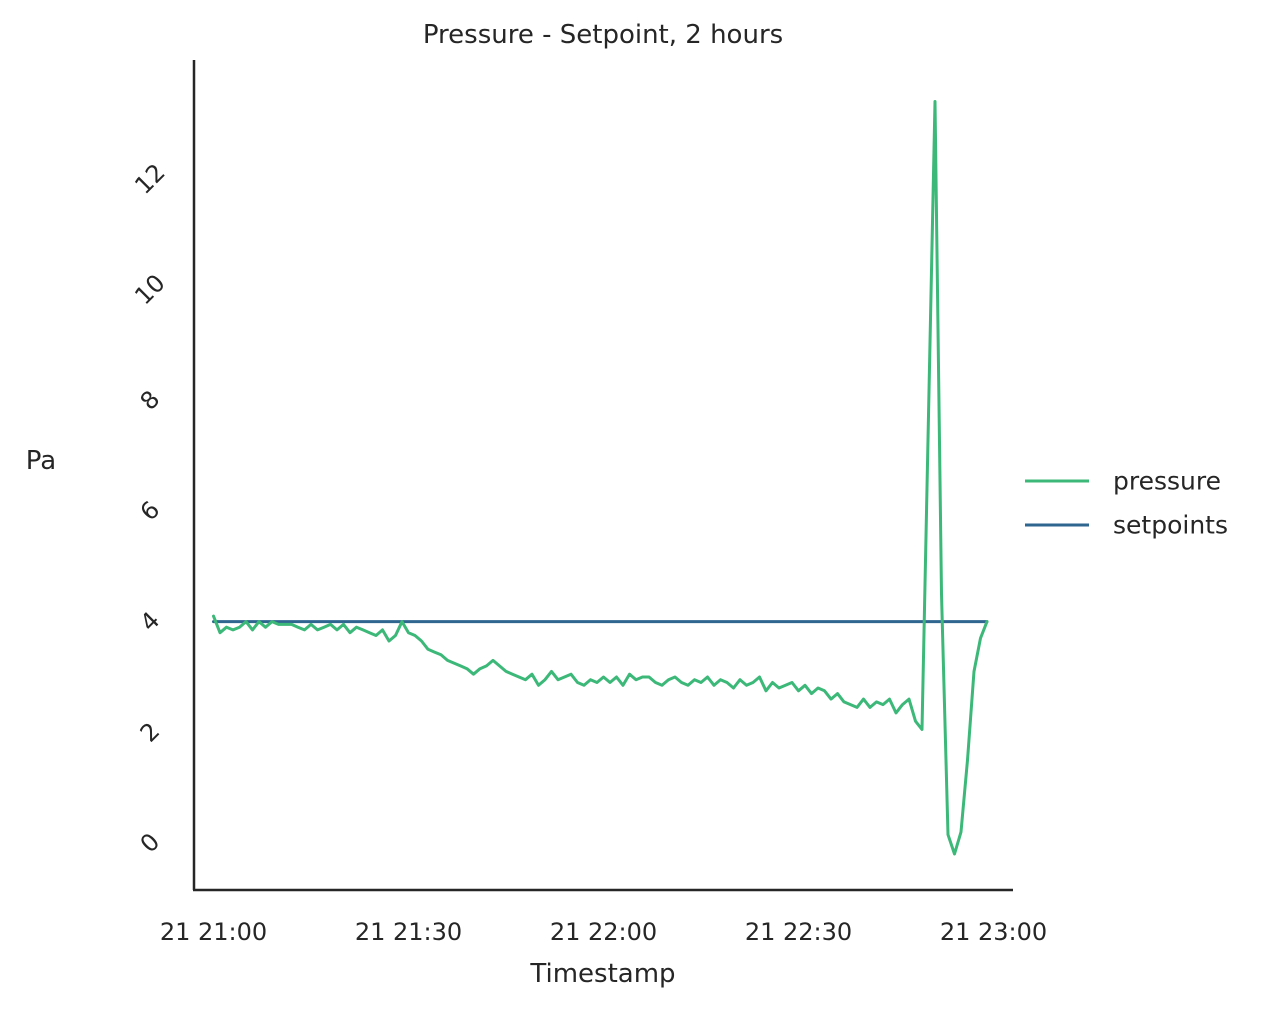  Describe the element at coordinates (408, 932) in the screenshot. I see `x-tick-label: 21 21:30` at that location.